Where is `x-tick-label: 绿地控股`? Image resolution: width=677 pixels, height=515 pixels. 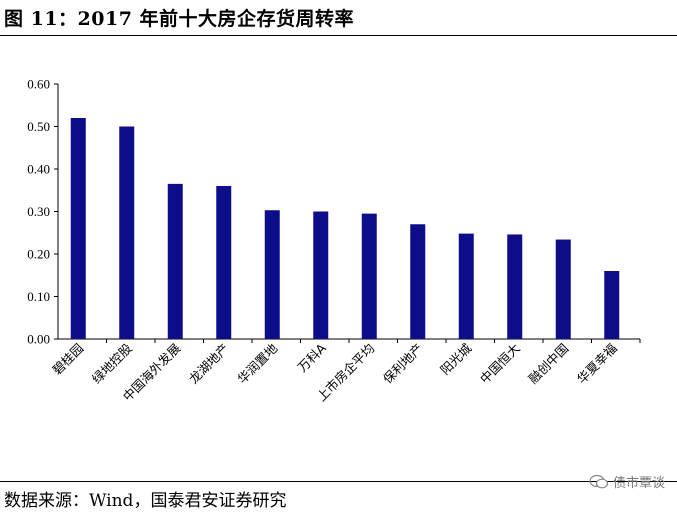 x-tick-label: 绿地控股 is located at coordinates (112, 363).